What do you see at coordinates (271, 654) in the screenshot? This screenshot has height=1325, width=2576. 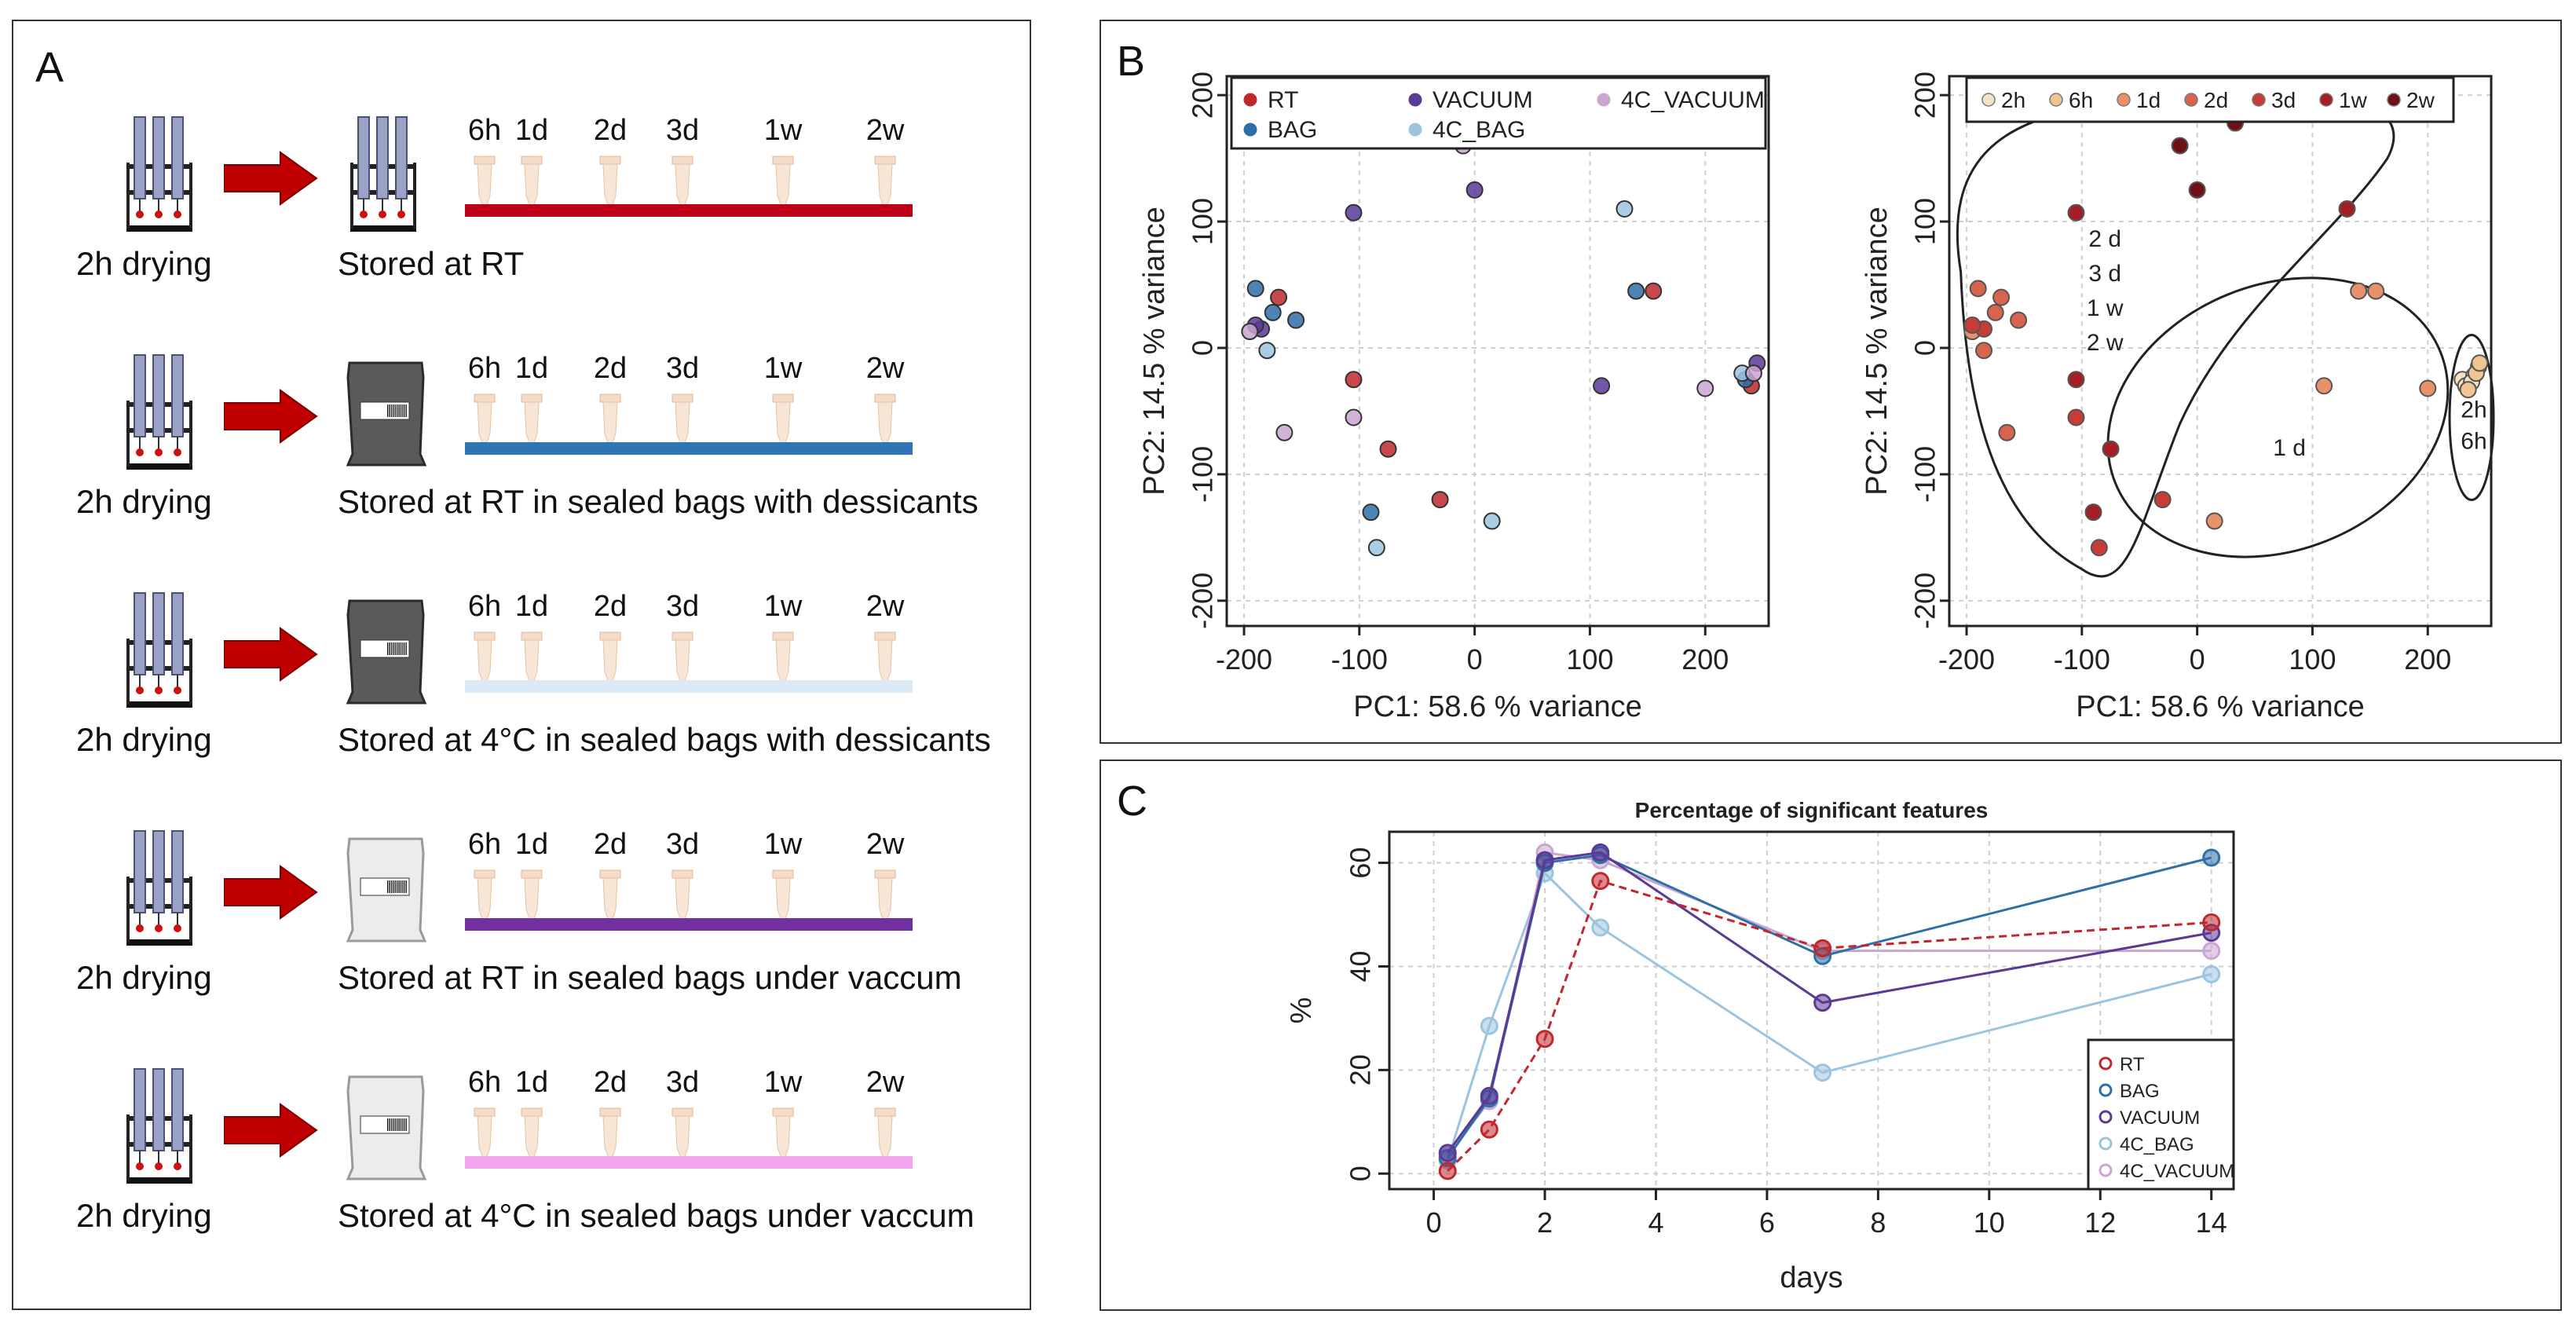 I see `arrow-shape` at bounding box center [271, 654].